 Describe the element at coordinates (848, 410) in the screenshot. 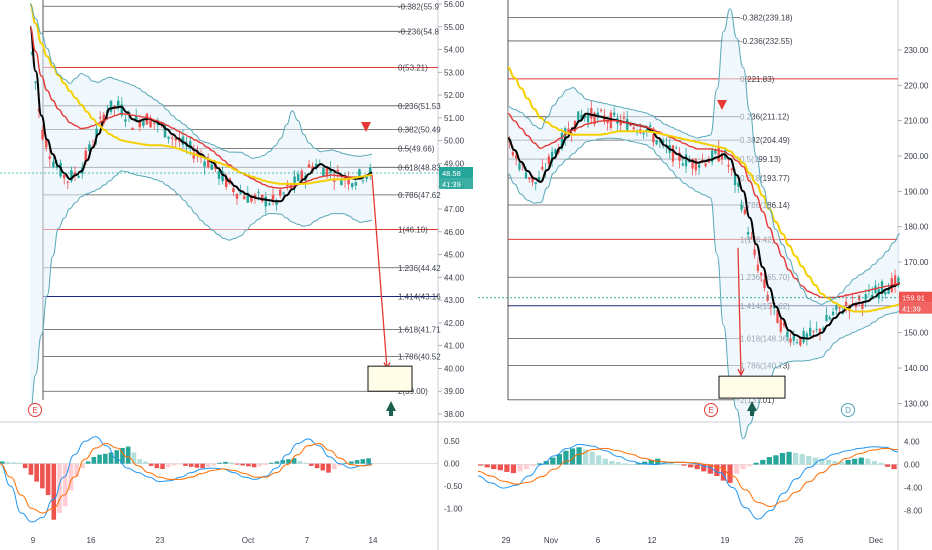

I see `event-marker-d` at that location.